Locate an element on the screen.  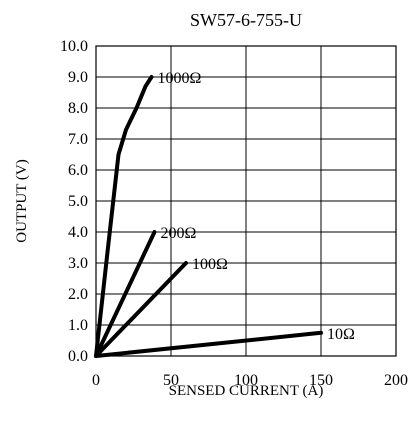
y-tick-label: 10.0 is located at coordinates (74, 46).